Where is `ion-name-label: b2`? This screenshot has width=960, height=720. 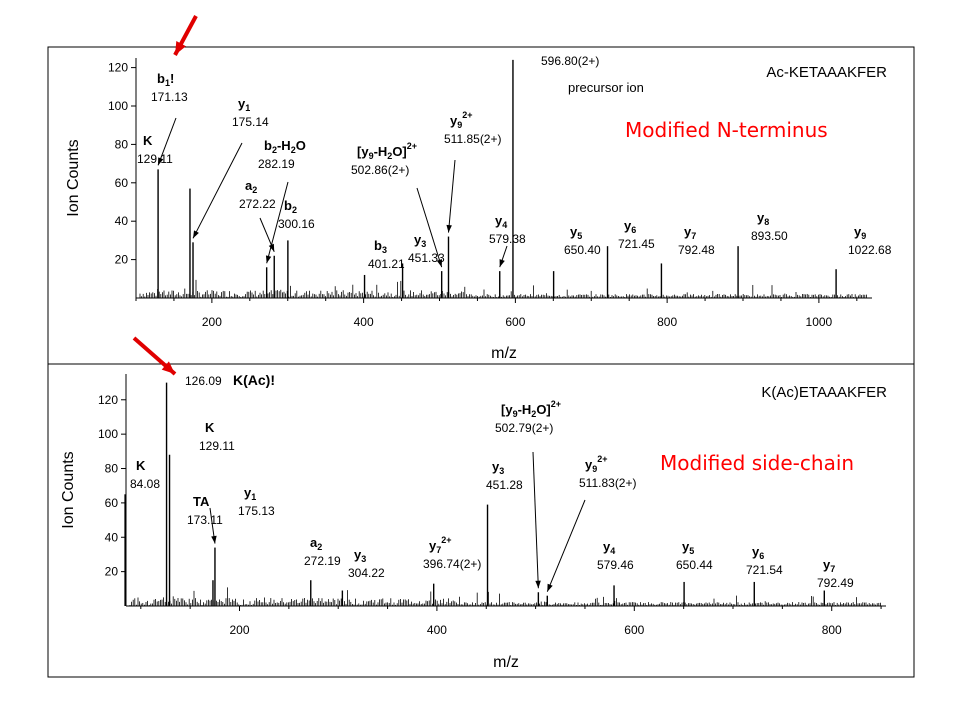 ion-name-label: b2 is located at coordinates (290, 206).